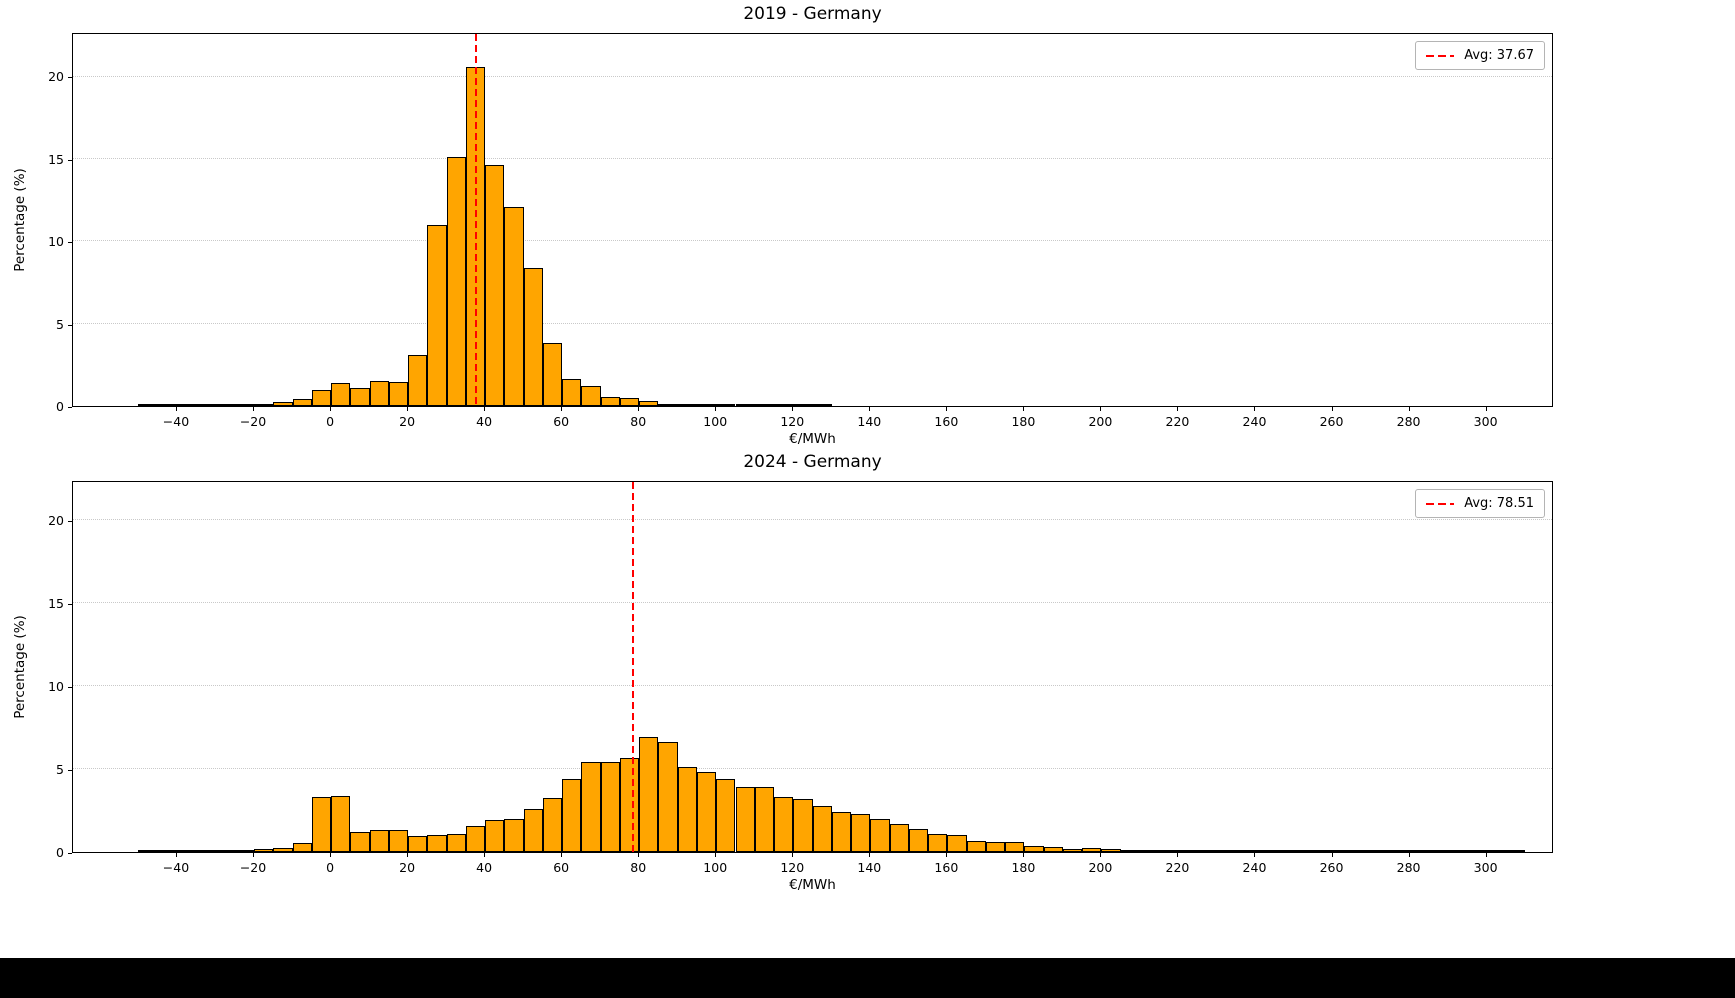 The height and width of the screenshot is (998, 1735). What do you see at coordinates (1480, 55) in the screenshot?
I see `legend: Avg: 37.67` at bounding box center [1480, 55].